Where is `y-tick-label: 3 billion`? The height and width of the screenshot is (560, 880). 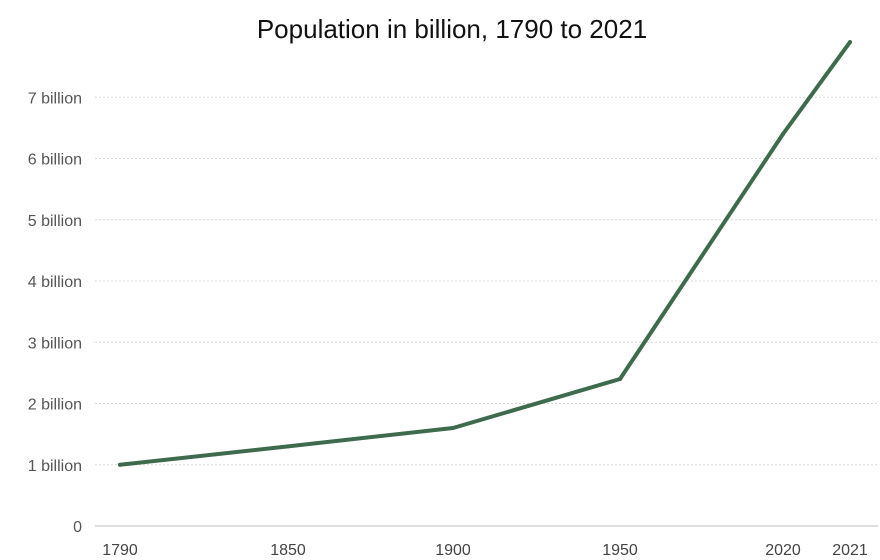
y-tick-label: 3 billion is located at coordinates (55, 343).